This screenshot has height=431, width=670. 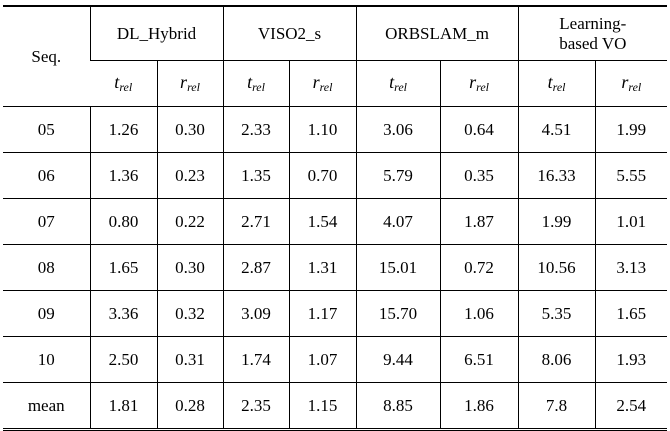 I want to click on table-row: 09 3.36 0.32 3.09 1.17 15.70 1.06 5.35 1.65, so click(x=335, y=313).